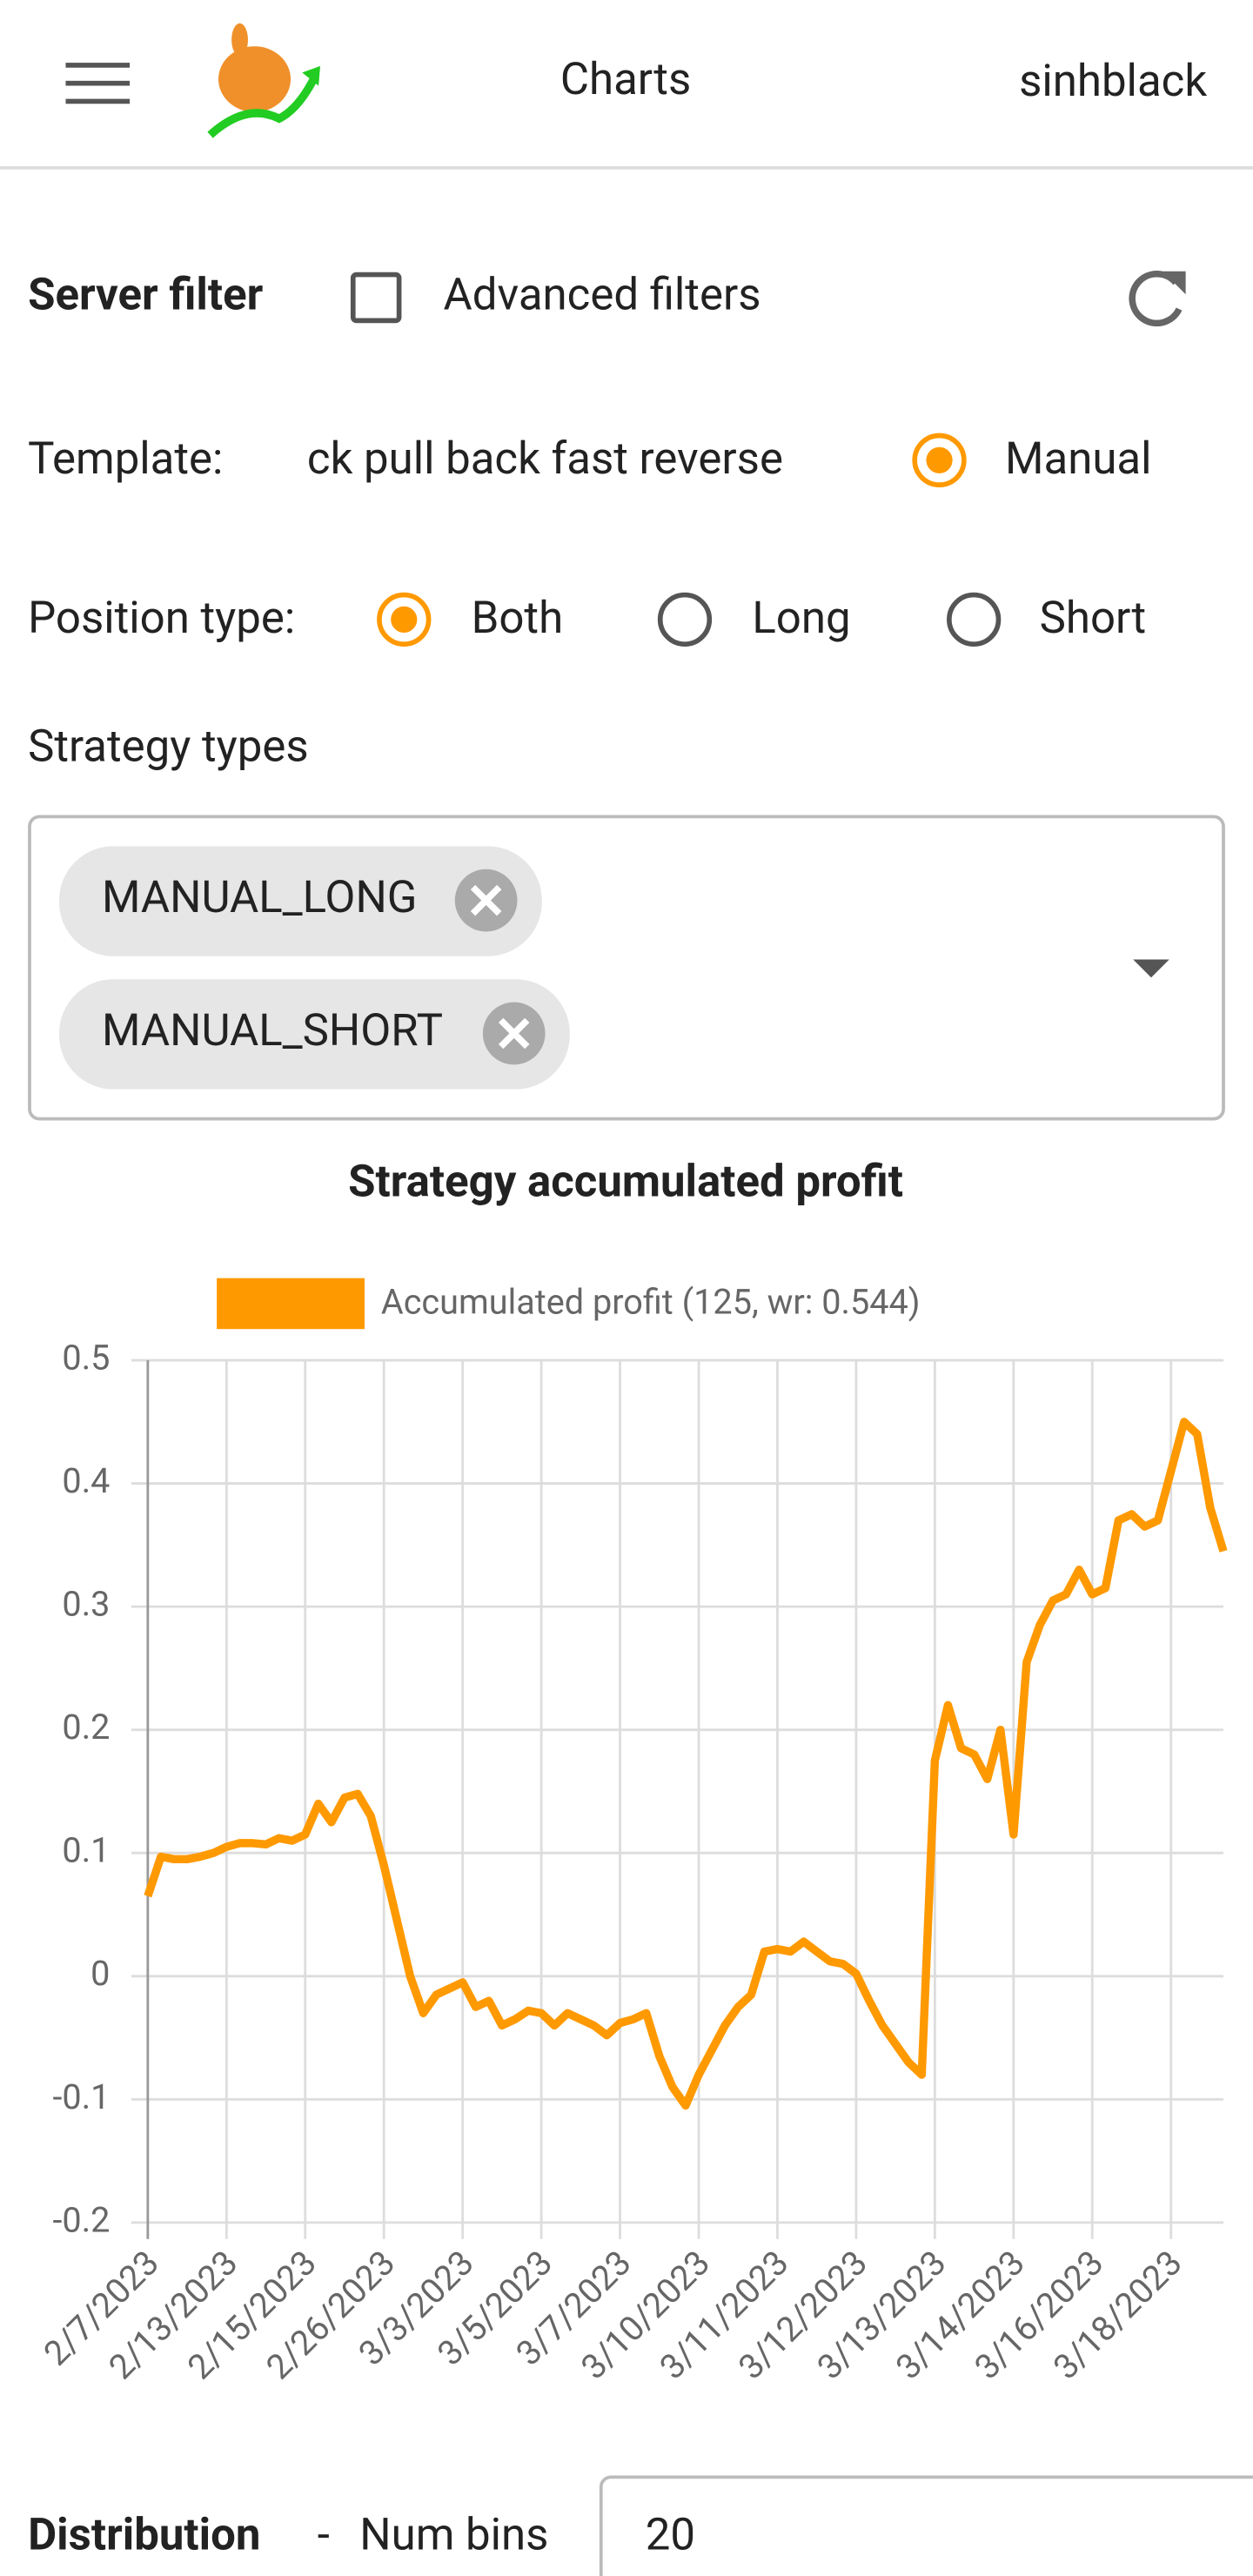 The image size is (1253, 2576). I want to click on y-tick-label: -0.1, so click(81, 2096).